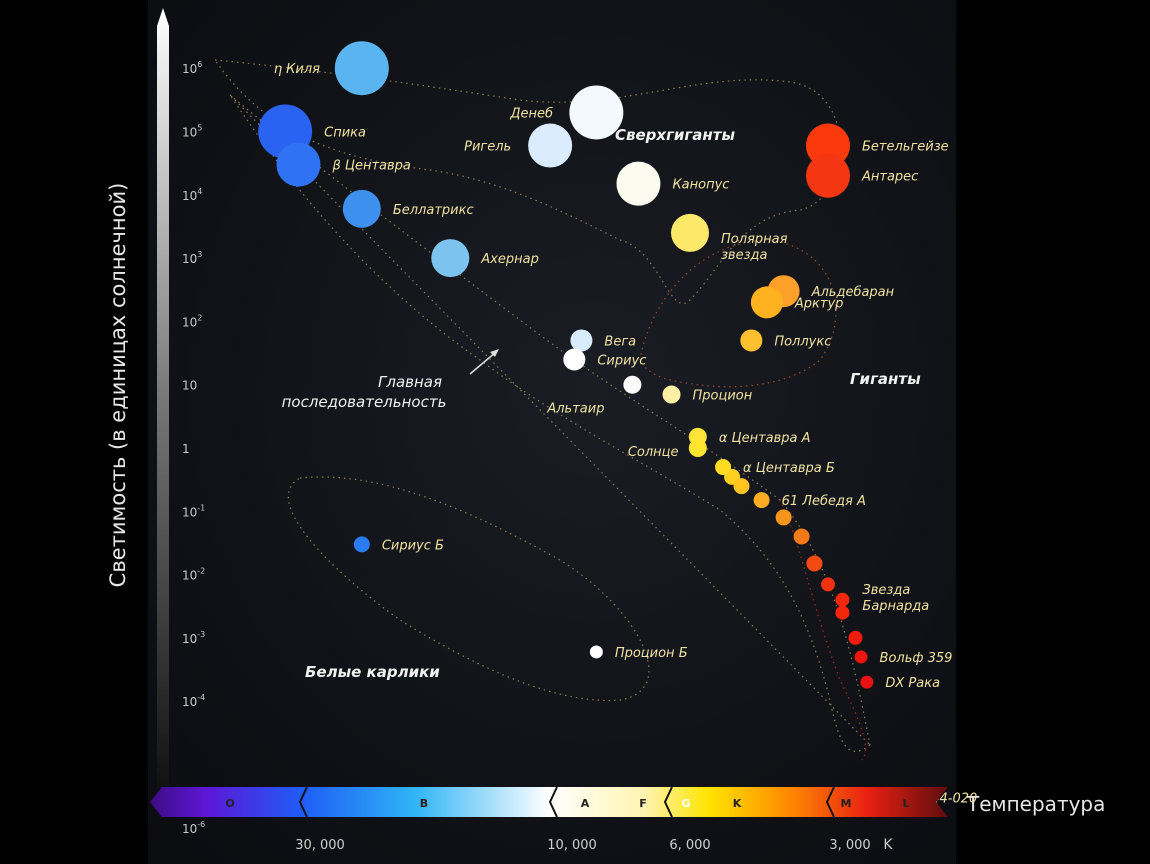 Image resolution: width=1150 pixels, height=864 pixels. Describe the element at coordinates (638, 183) in the screenshot. I see `star-канопус` at that location.